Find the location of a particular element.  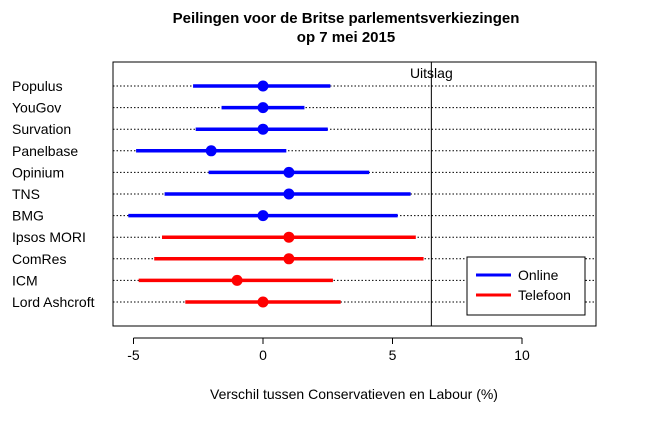

reference-layer: Uitslag is located at coordinates (431, 194).